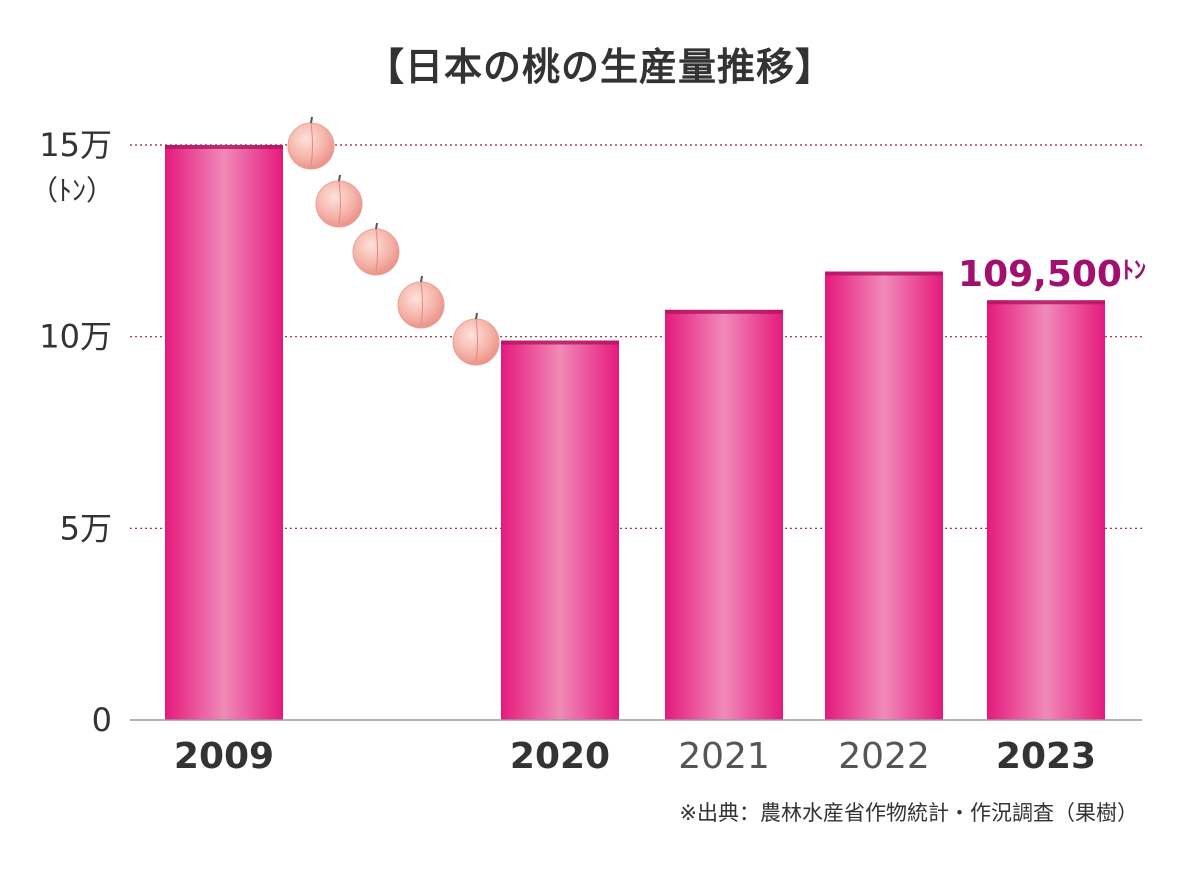 The height and width of the screenshot is (869, 1200). I want to click on x-tick-label: 2009, so click(224, 756).